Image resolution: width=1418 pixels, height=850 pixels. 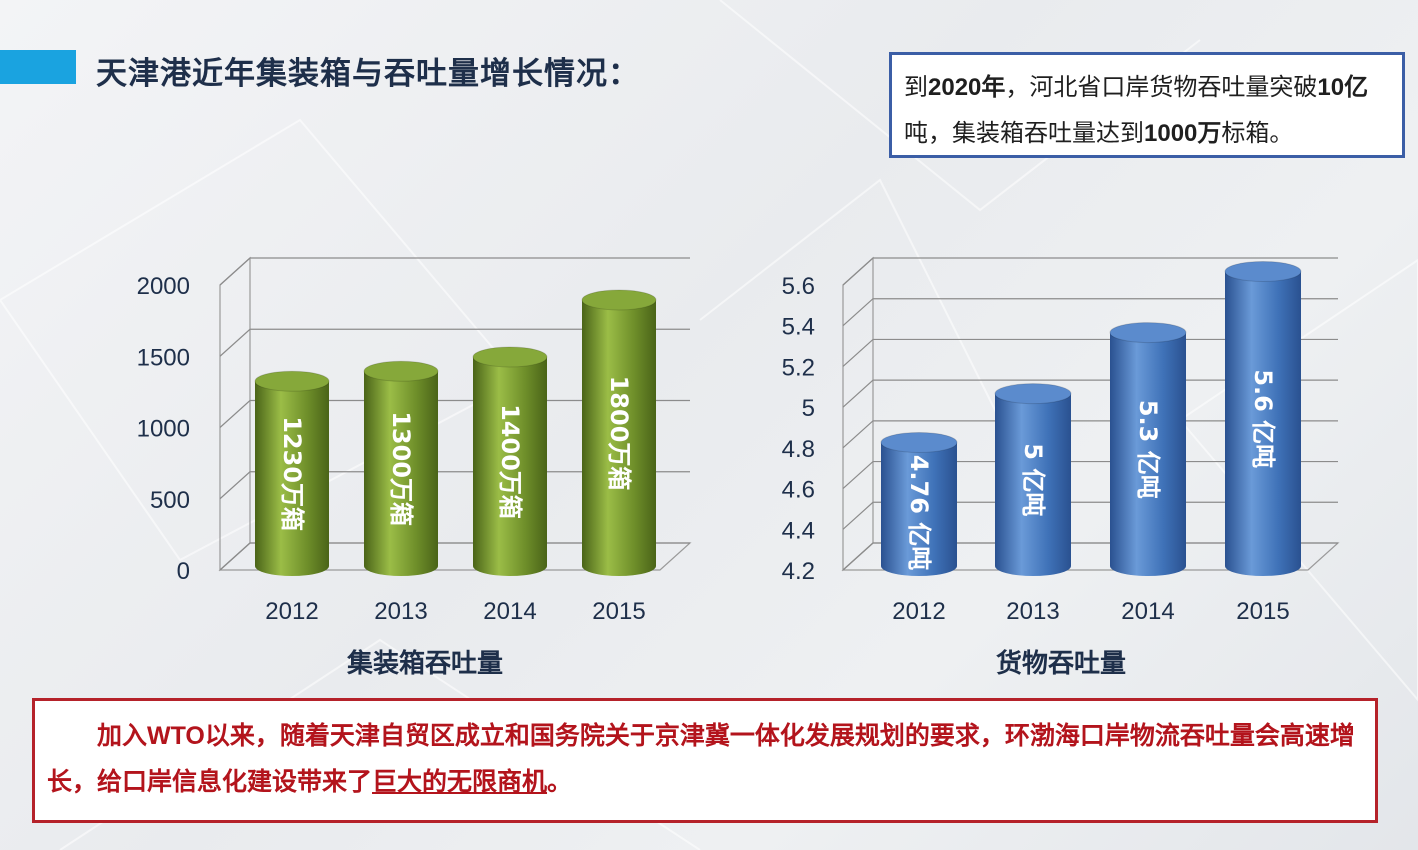 What do you see at coordinates (183, 571) in the screenshot?
I see `y-tick-label: 0` at bounding box center [183, 571].